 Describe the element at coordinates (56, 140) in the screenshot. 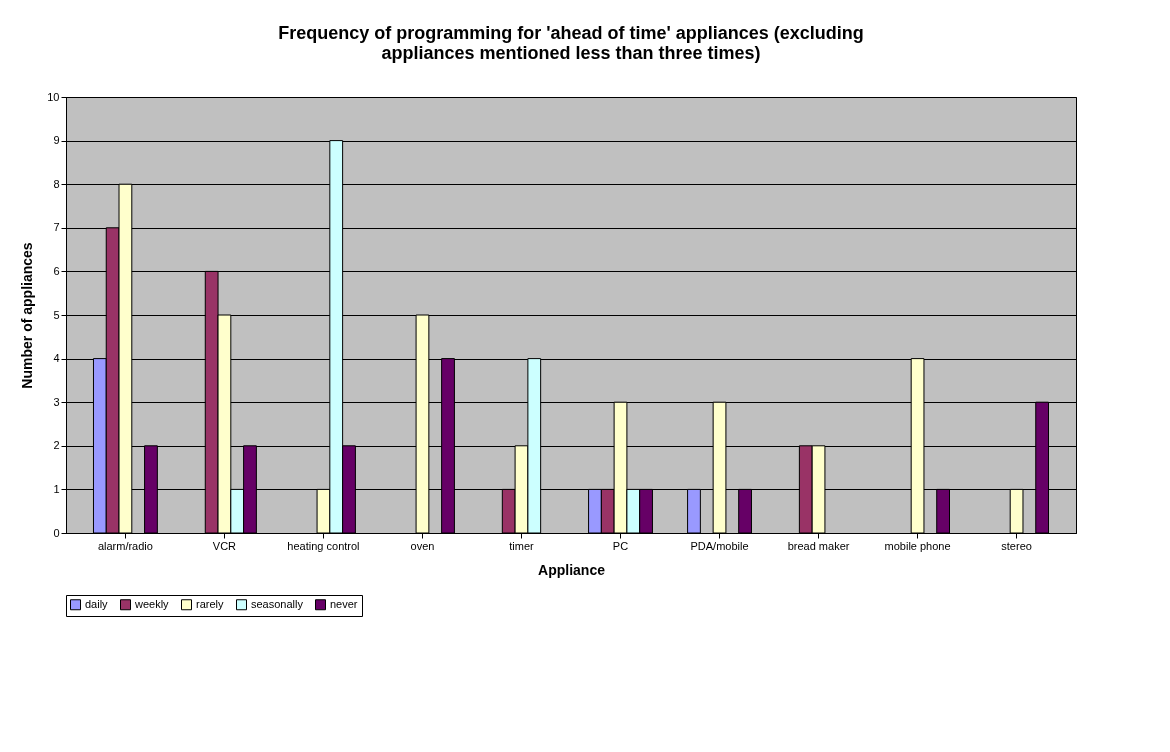

I see `y-tick-label: 9` at that location.